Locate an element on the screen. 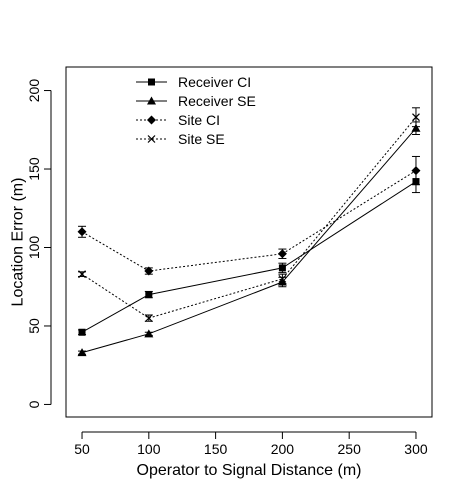  y-axis: 0 50 100 150 200 is located at coordinates (39, 243).